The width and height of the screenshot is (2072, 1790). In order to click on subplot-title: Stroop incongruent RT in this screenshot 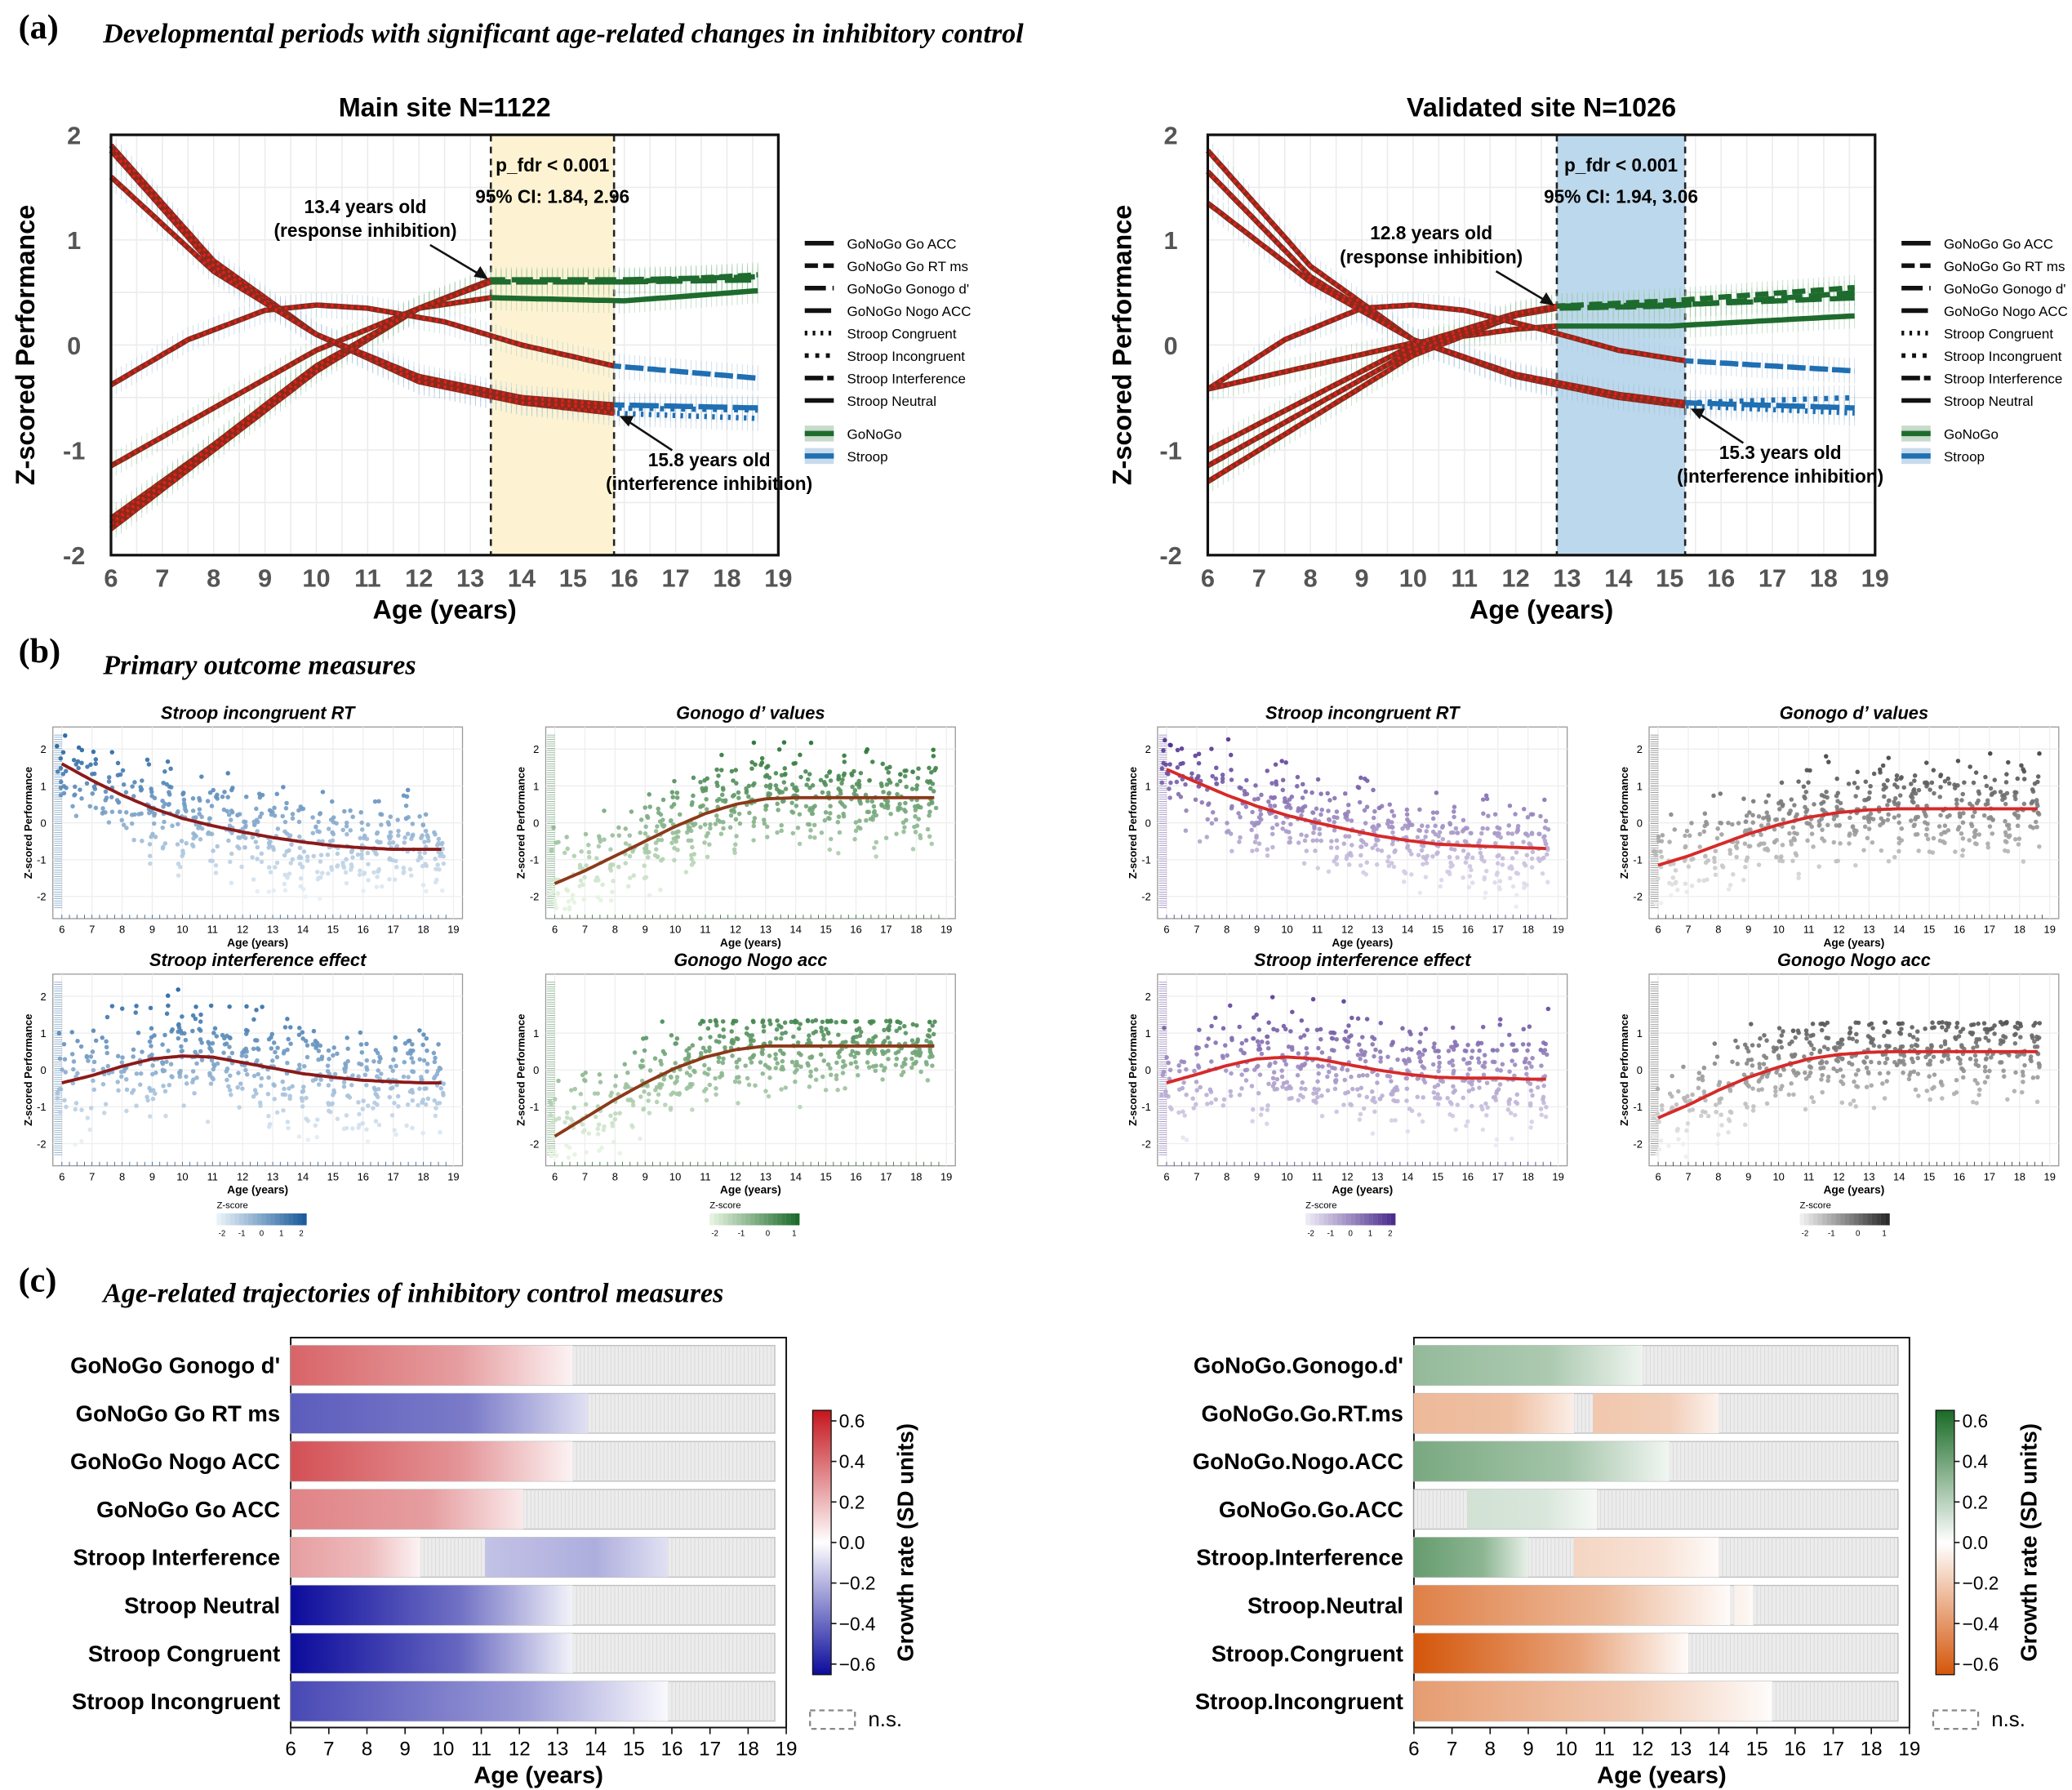, I will do `click(258, 713)`.